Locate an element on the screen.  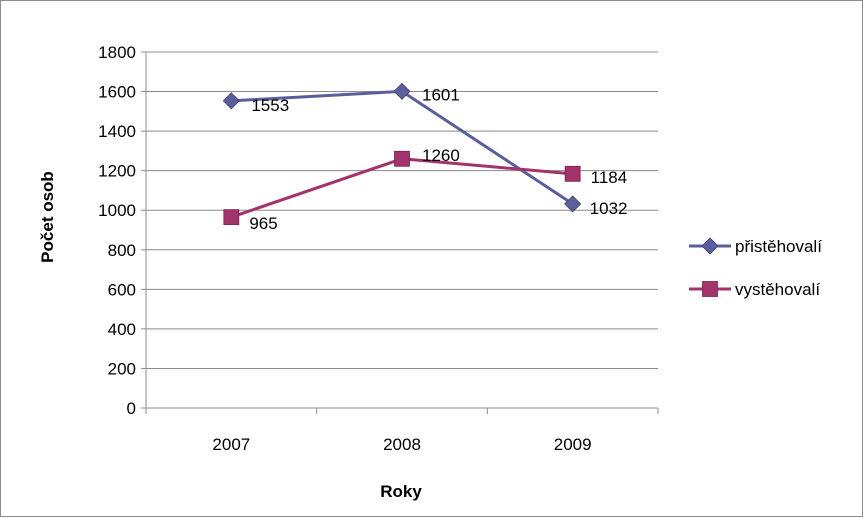
data-label-series-1-2007: 965 is located at coordinates (263, 223).